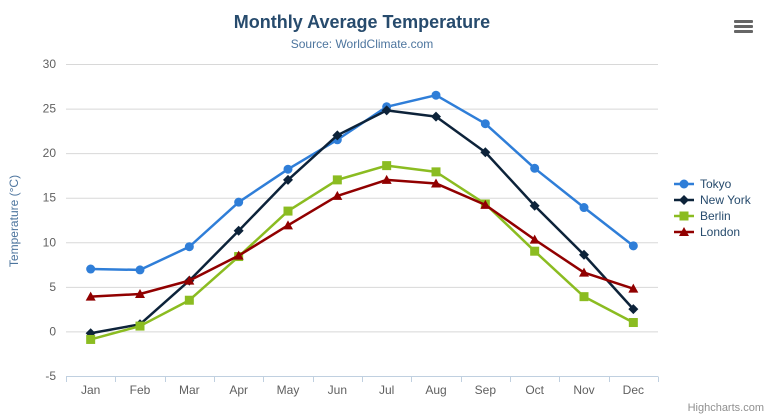  I want to click on x-axis-label: Aug, so click(435, 390).